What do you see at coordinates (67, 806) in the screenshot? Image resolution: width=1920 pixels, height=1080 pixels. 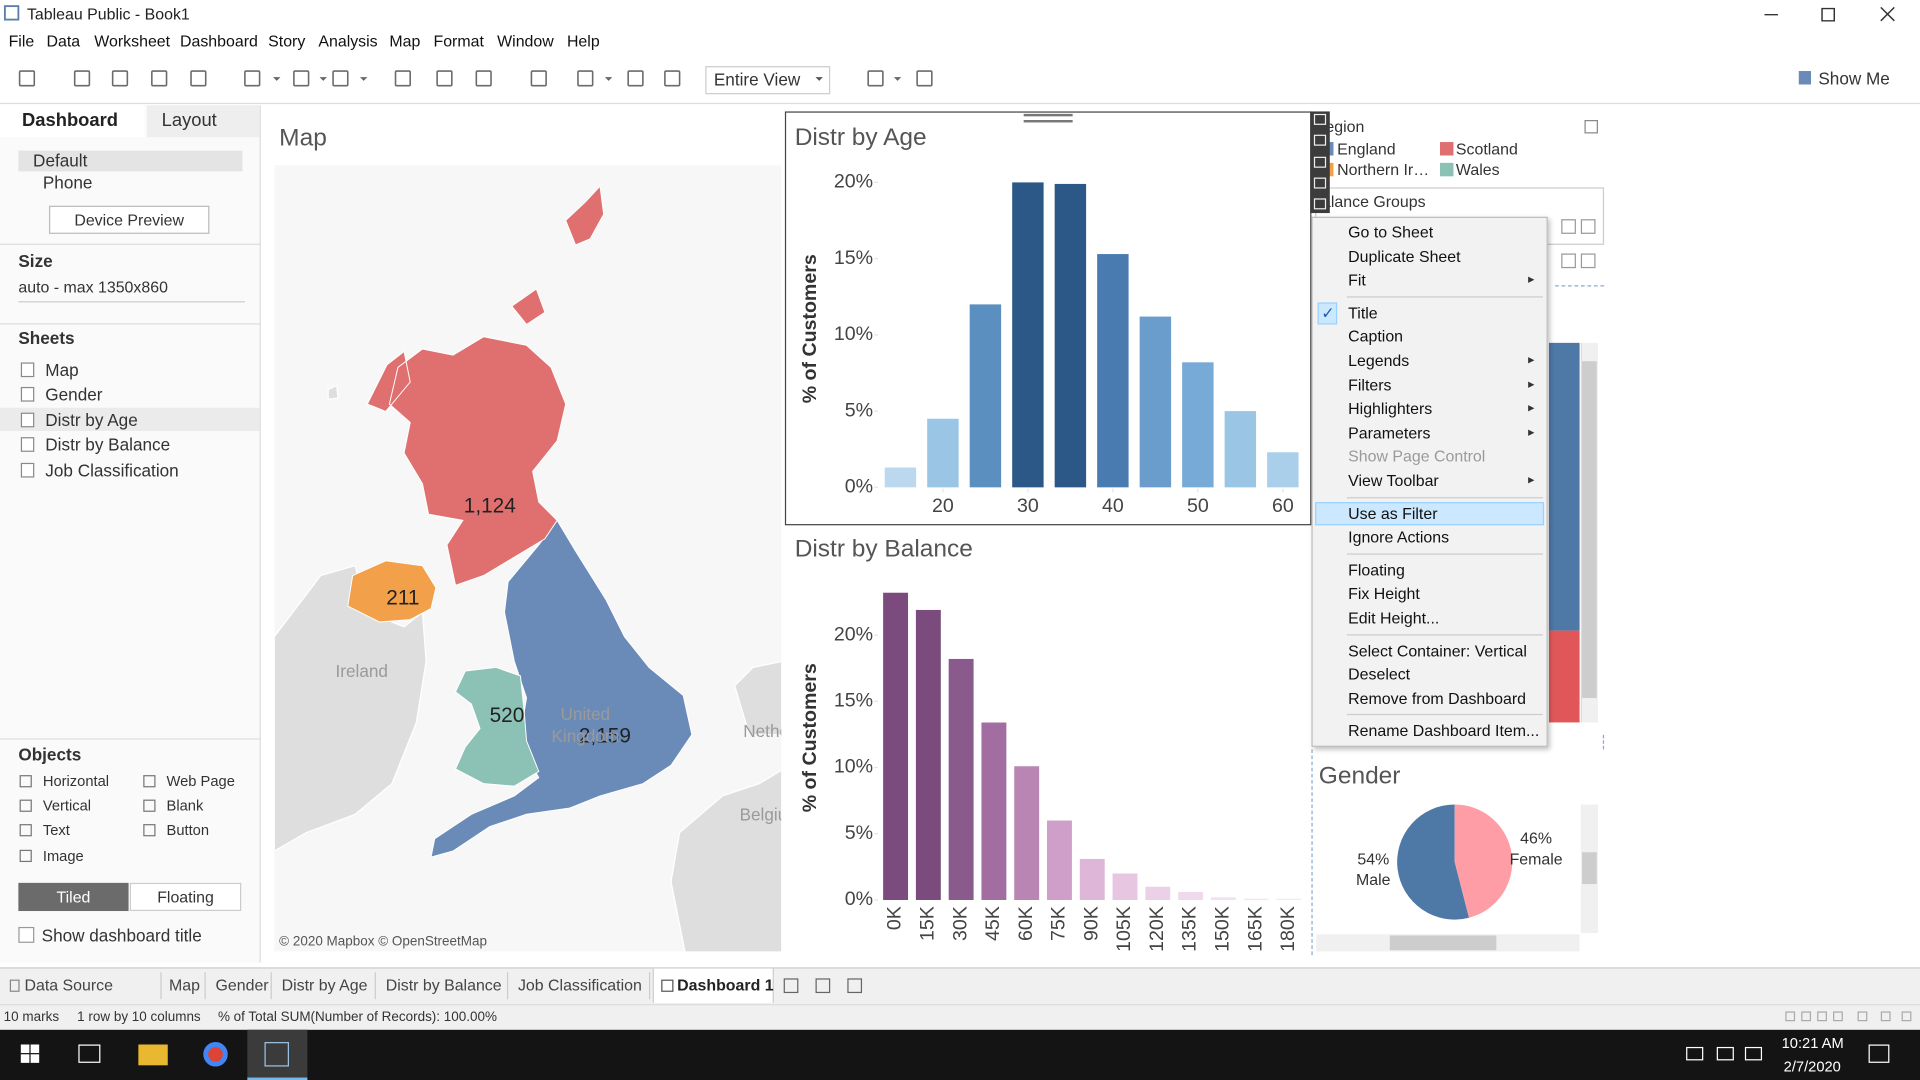 I see `object-item: Vertical` at bounding box center [67, 806].